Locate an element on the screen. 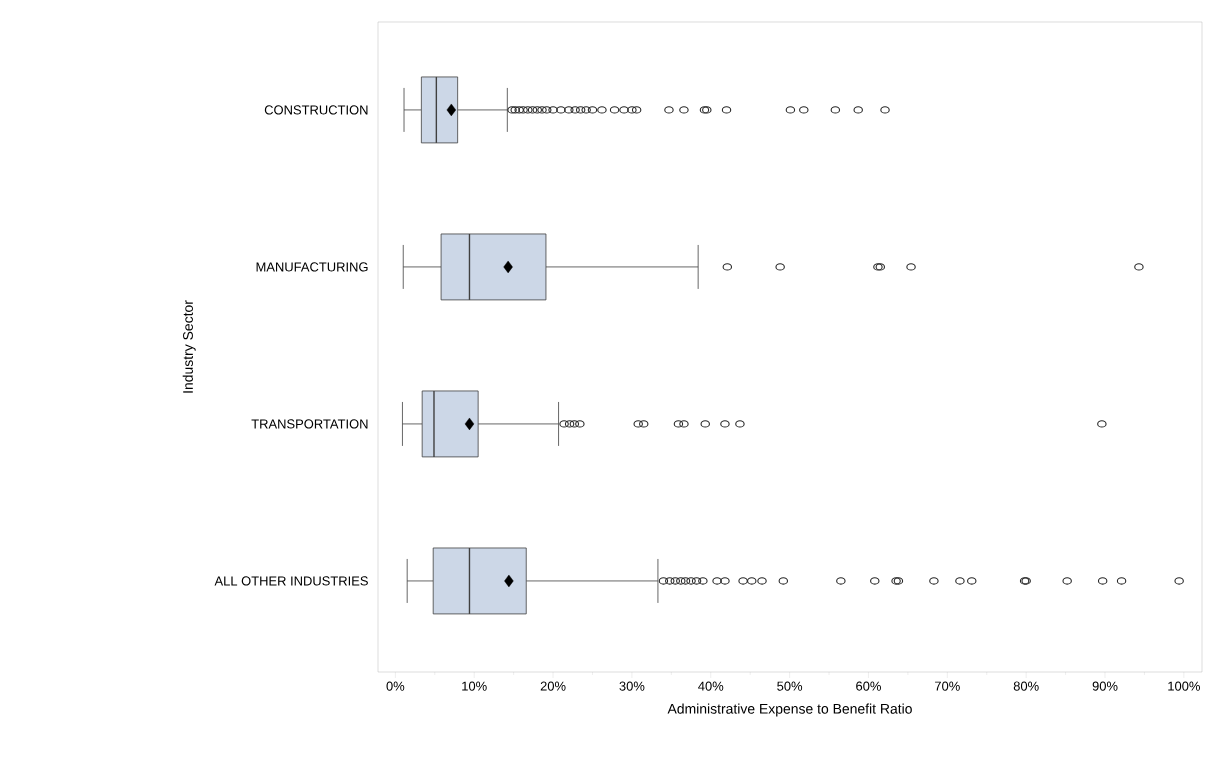 The width and height of the screenshot is (1218, 761). x-tick-label: 100% is located at coordinates (1184, 686).